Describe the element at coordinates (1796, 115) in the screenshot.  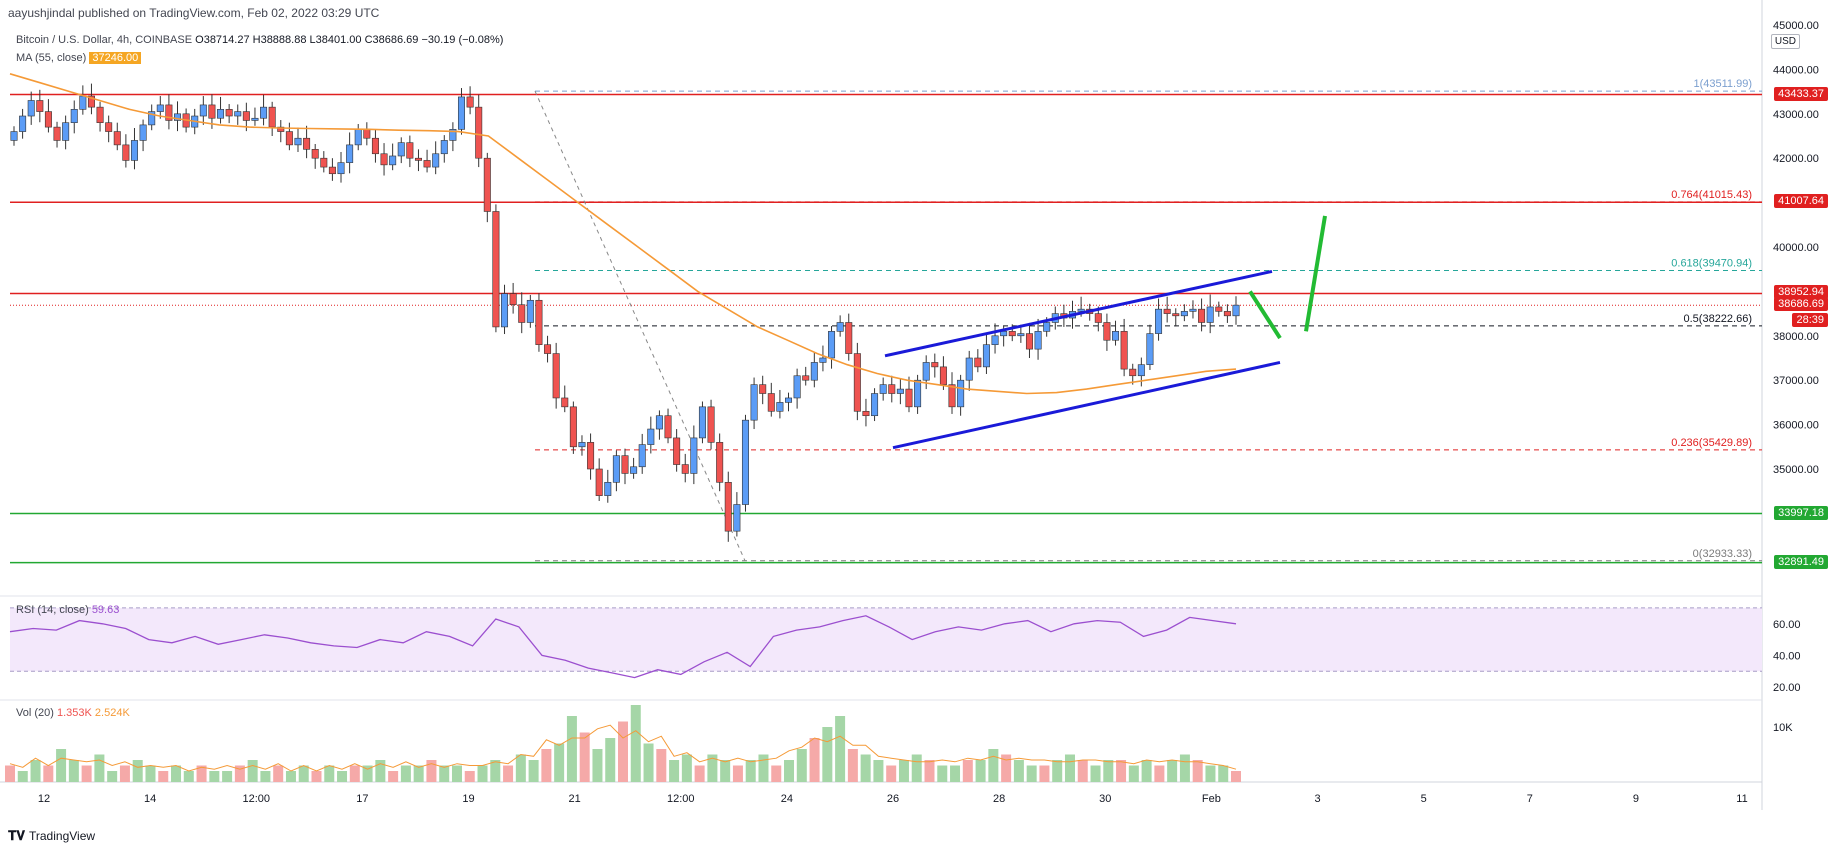
I see `price-tick: 43000.00` at that location.